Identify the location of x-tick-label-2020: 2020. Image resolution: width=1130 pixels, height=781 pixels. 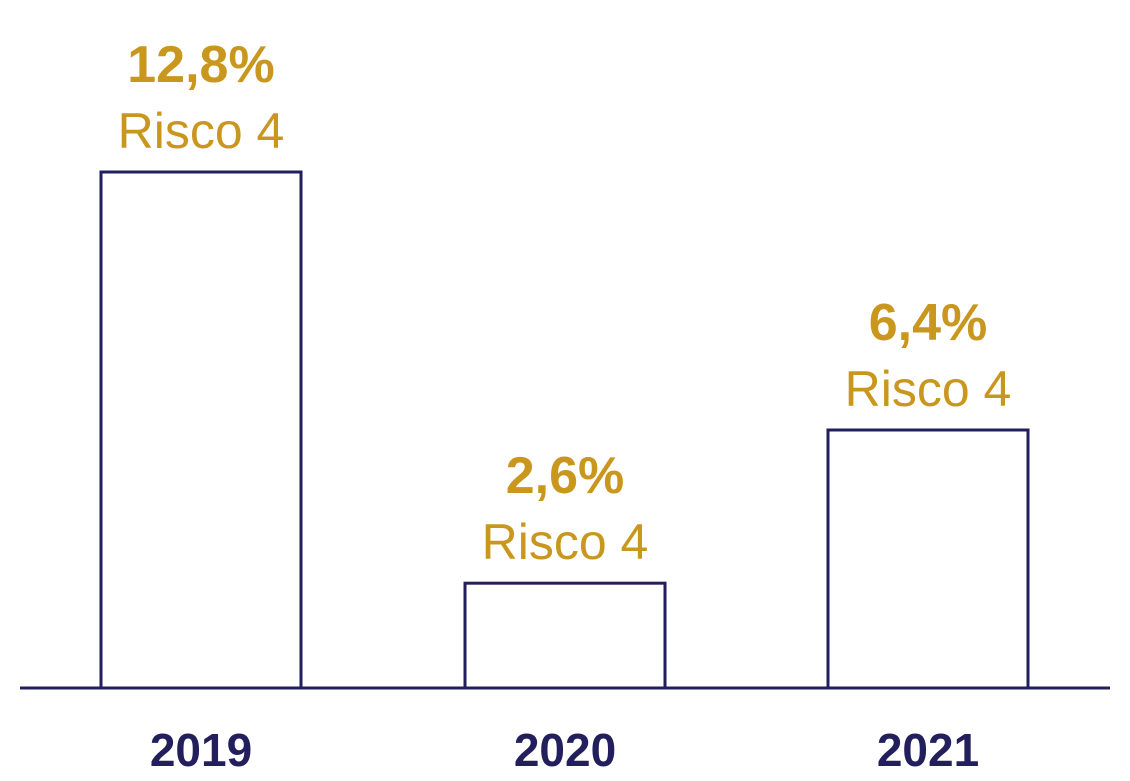
(565, 750).